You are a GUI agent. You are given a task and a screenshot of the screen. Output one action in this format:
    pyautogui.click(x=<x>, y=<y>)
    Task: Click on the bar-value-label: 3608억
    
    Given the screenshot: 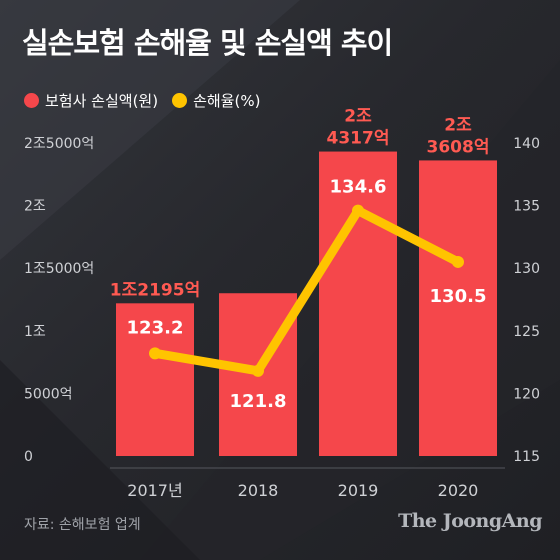 What is the action you would take?
    pyautogui.click(x=458, y=147)
    